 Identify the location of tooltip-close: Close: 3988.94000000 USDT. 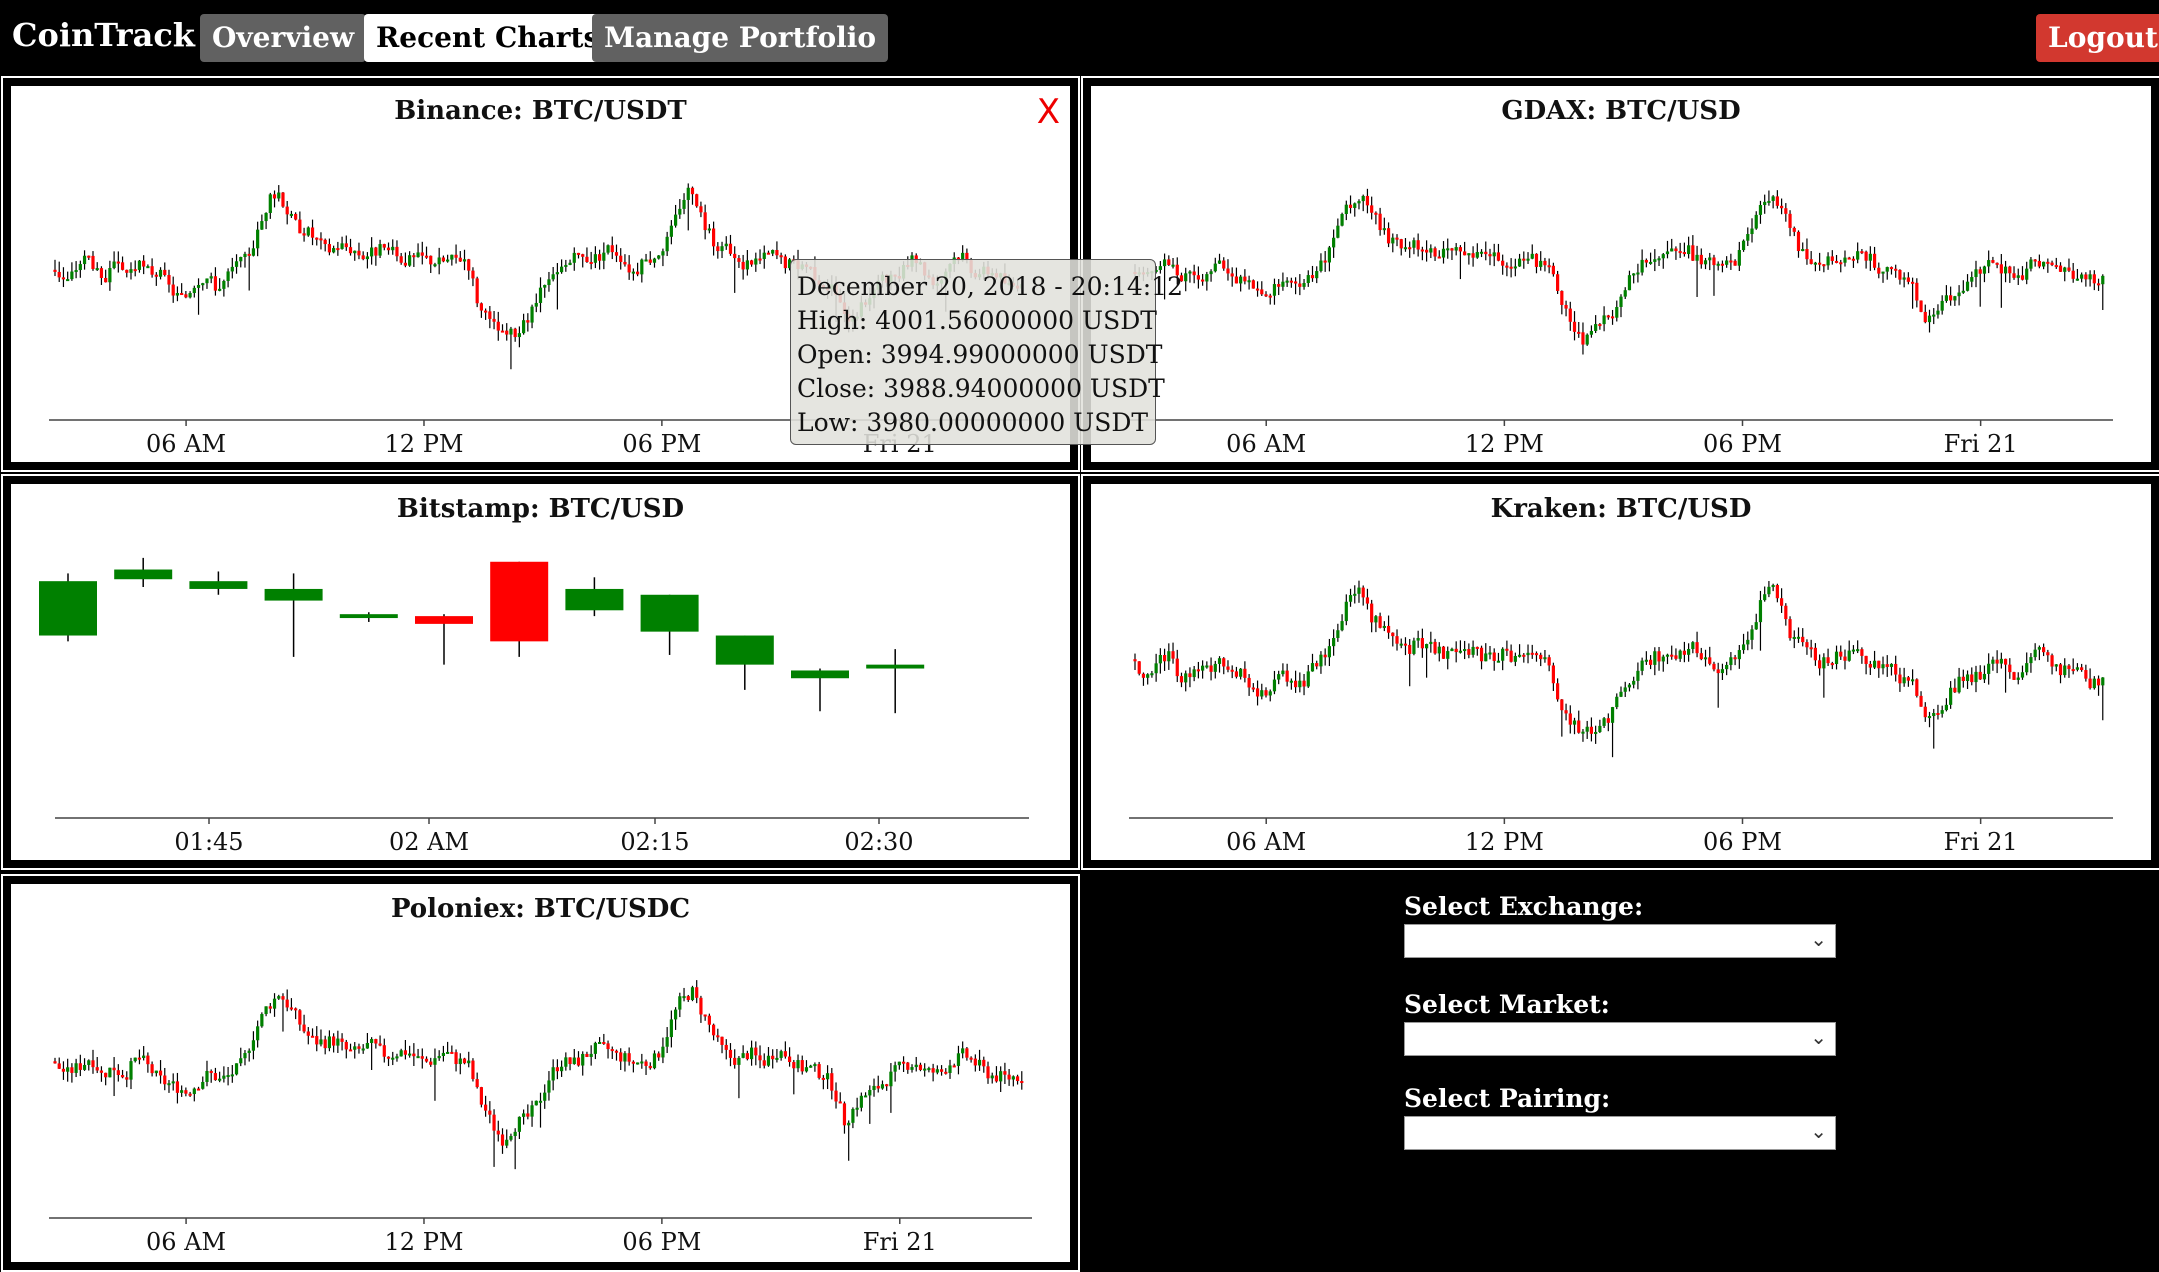
(981, 388).